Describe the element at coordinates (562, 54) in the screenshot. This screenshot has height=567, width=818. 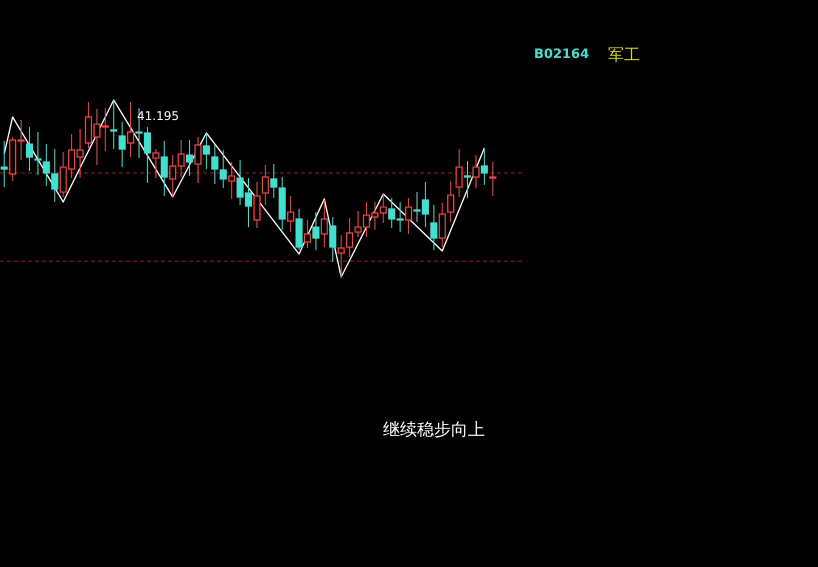
I see `text: B02164` at that location.